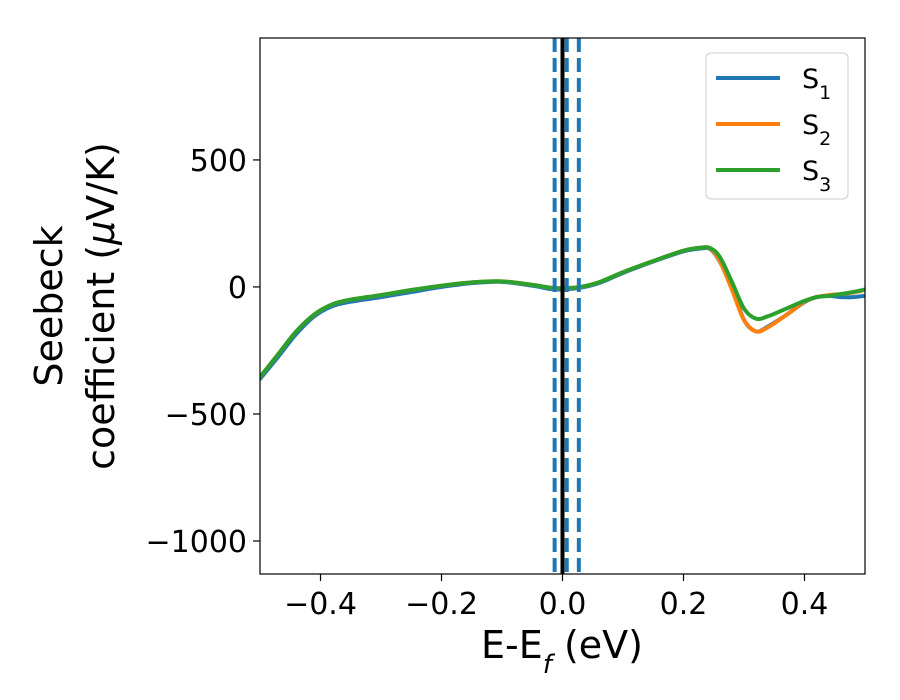 The width and height of the screenshot is (900, 700). What do you see at coordinates (777, 126) in the screenshot?
I see `legend: S1 S2 S3` at bounding box center [777, 126].